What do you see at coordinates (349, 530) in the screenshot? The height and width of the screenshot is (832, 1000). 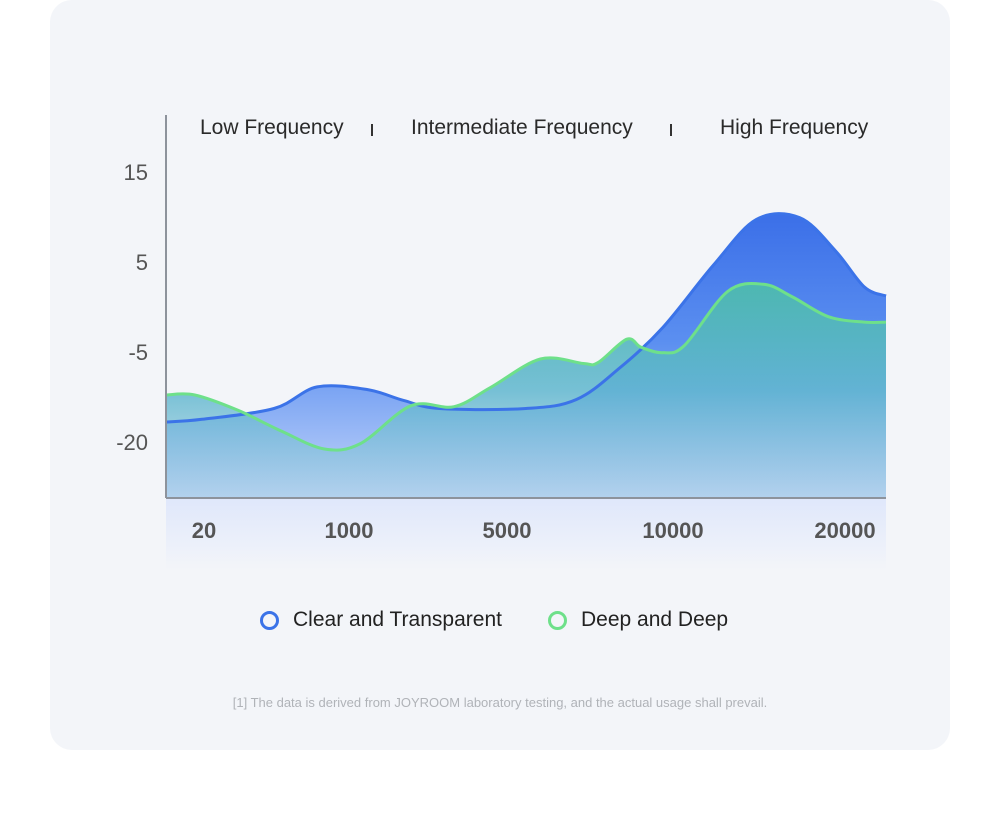 I see `x-tick-label: 1000` at bounding box center [349, 530].